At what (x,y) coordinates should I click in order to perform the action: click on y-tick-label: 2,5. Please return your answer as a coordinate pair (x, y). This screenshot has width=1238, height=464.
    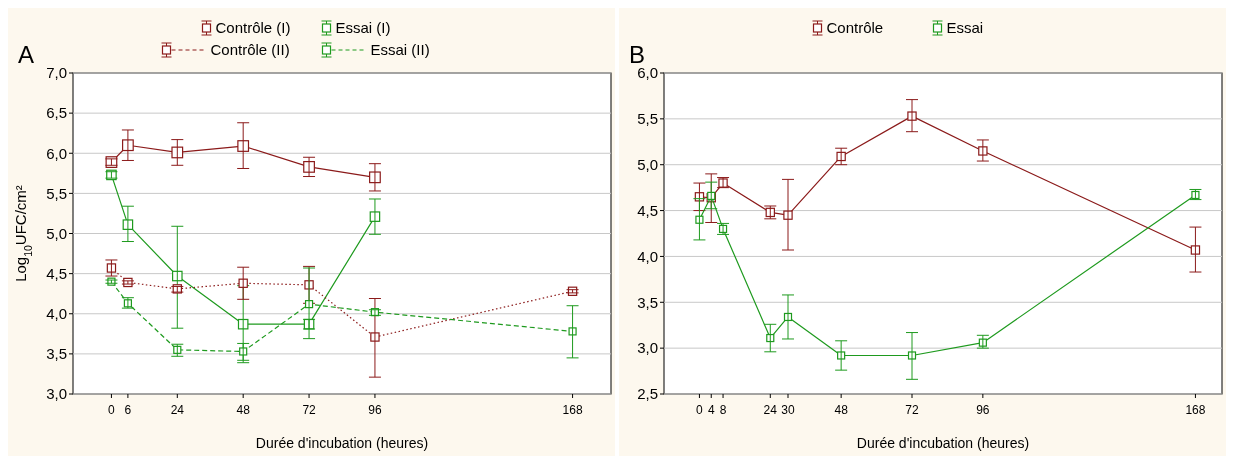
    Looking at the image, I should click on (647, 394).